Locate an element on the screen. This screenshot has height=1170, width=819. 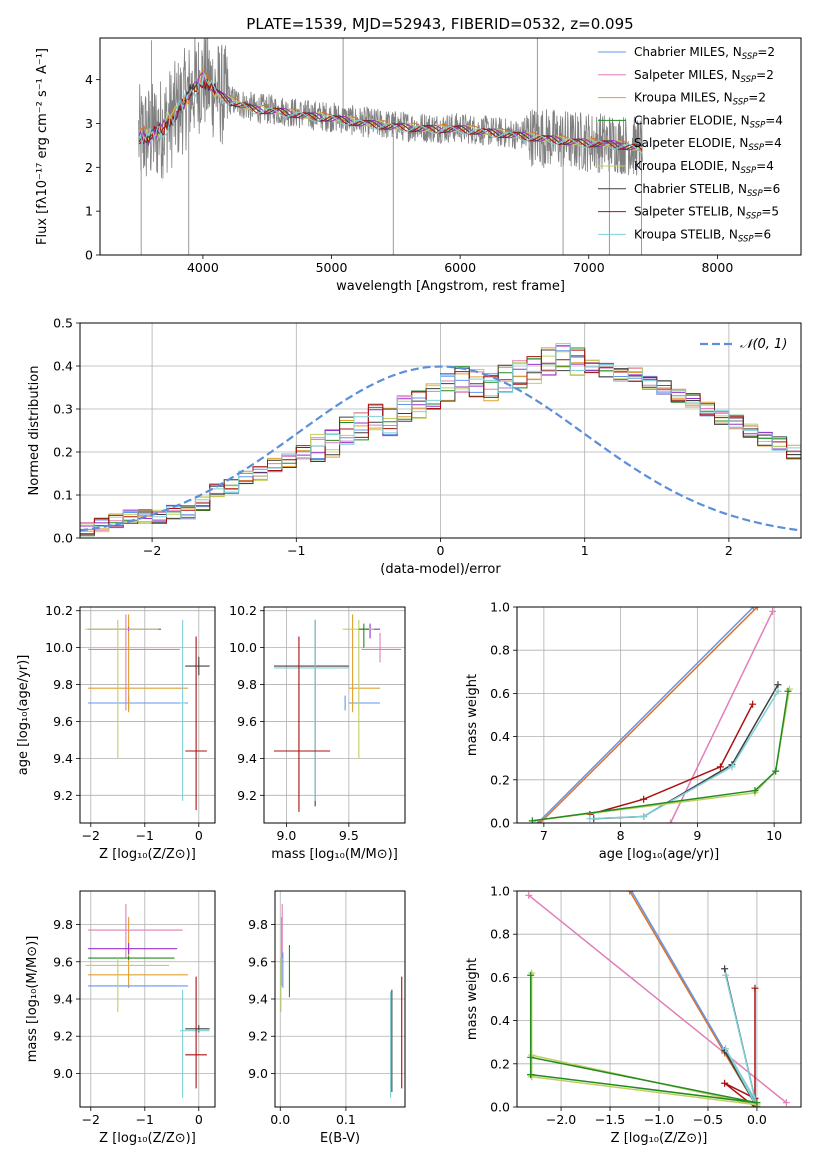
x-tick-label: 9.0 is located at coordinates (287, 835).